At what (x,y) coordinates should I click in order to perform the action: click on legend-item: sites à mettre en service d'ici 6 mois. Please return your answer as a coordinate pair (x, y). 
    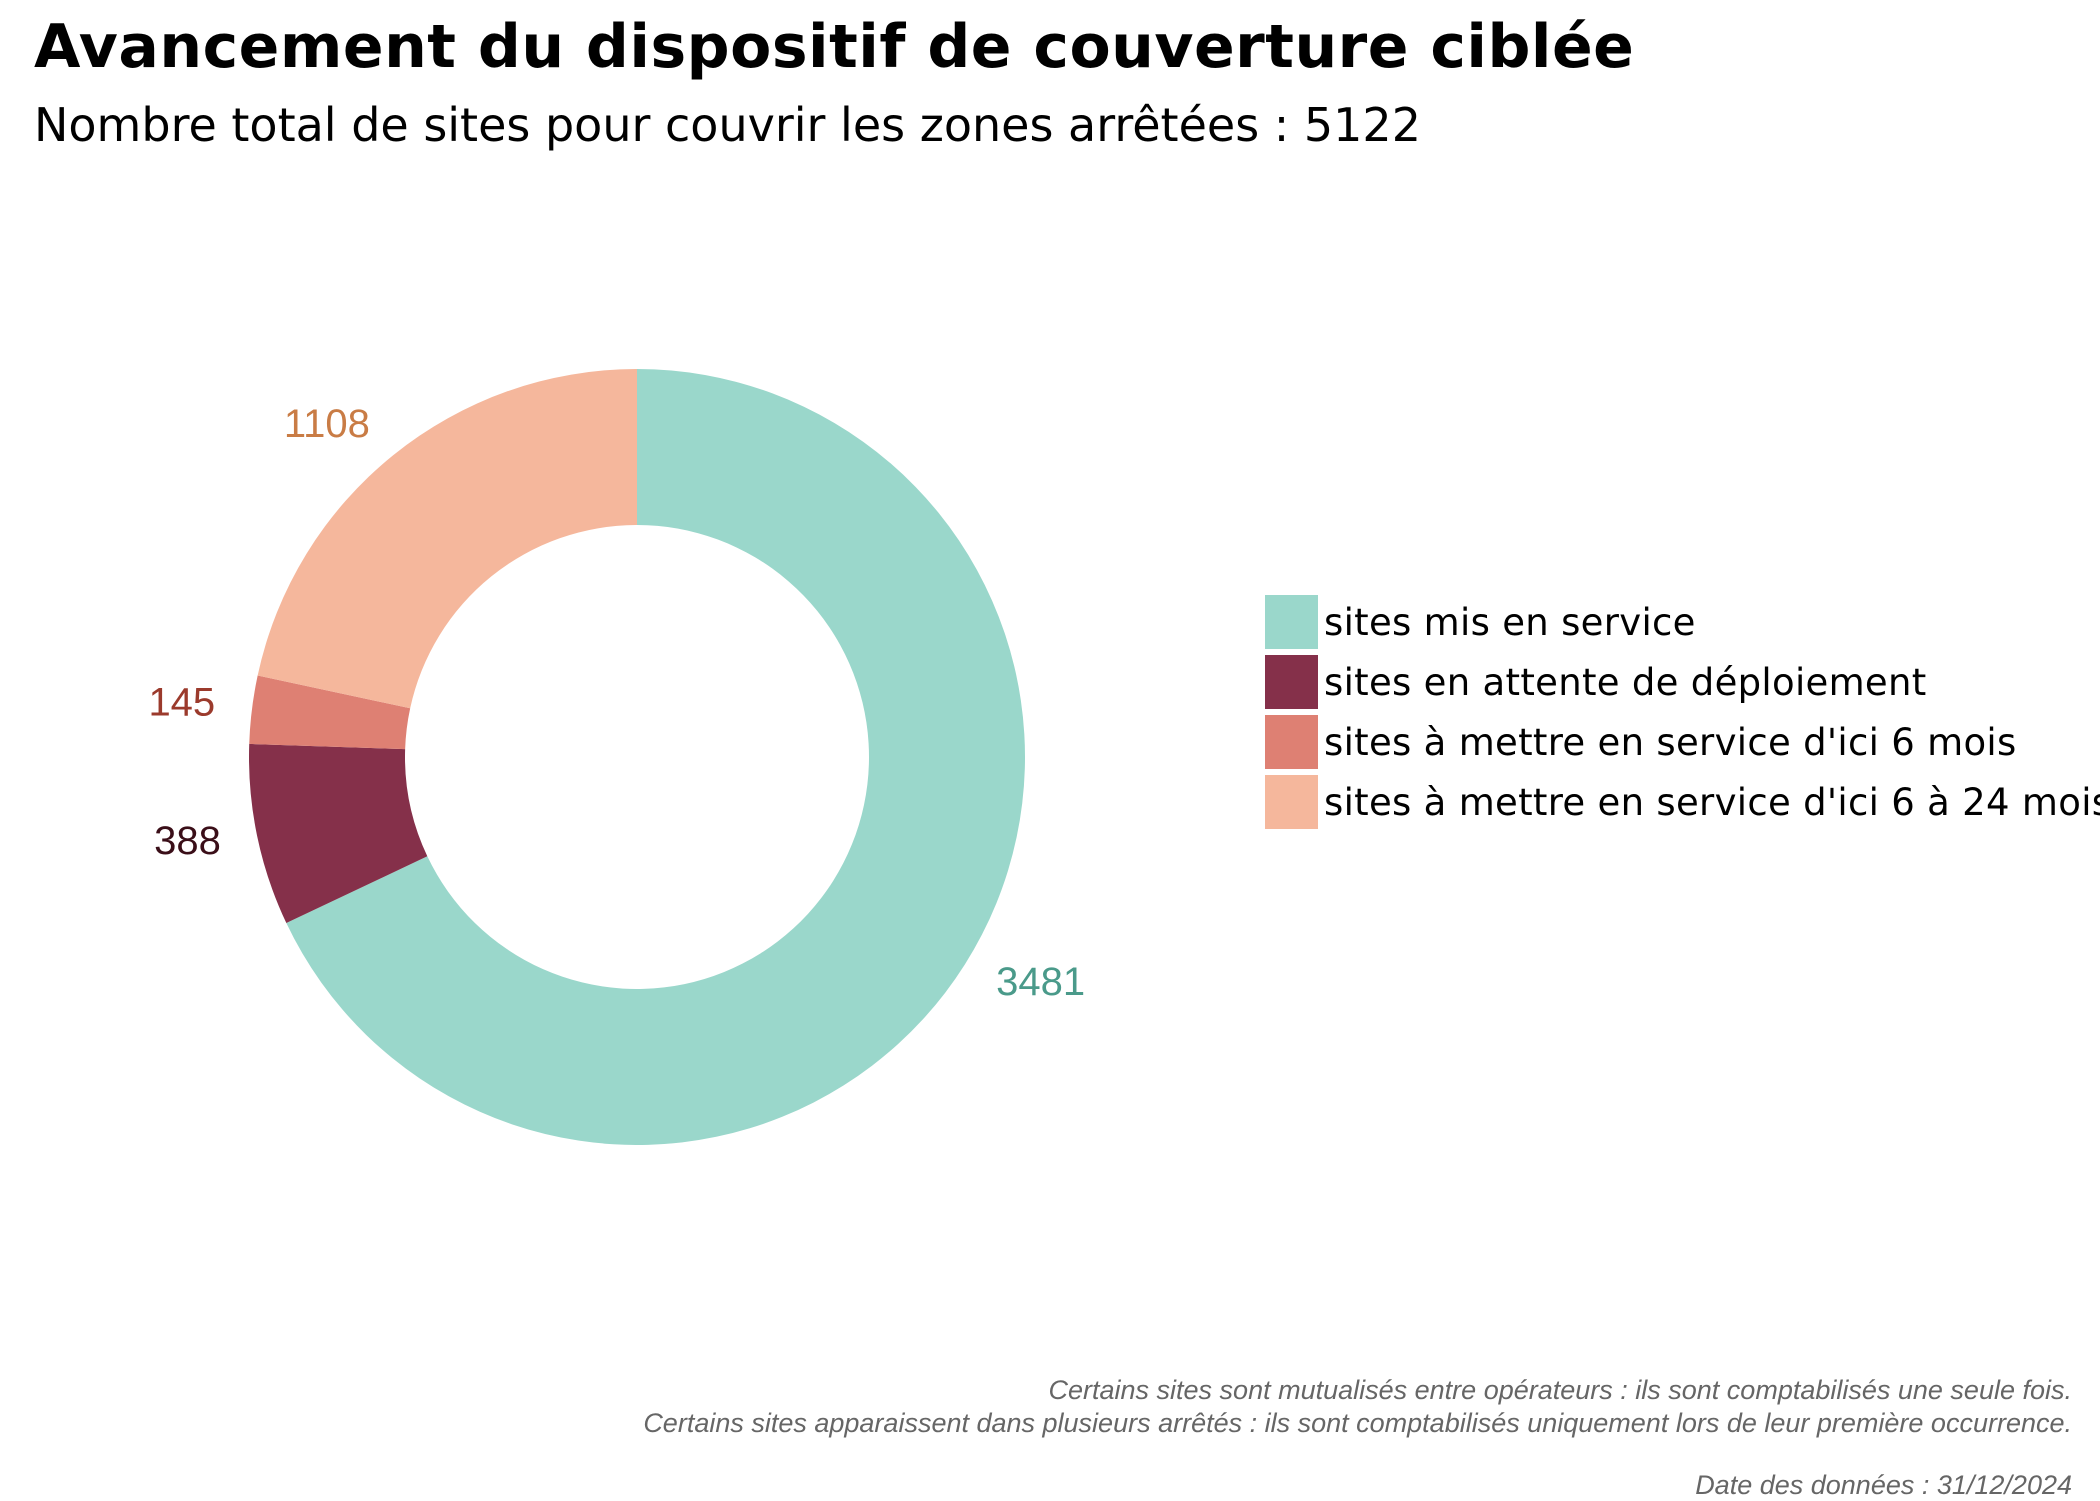
    Looking at the image, I should click on (1682, 742).